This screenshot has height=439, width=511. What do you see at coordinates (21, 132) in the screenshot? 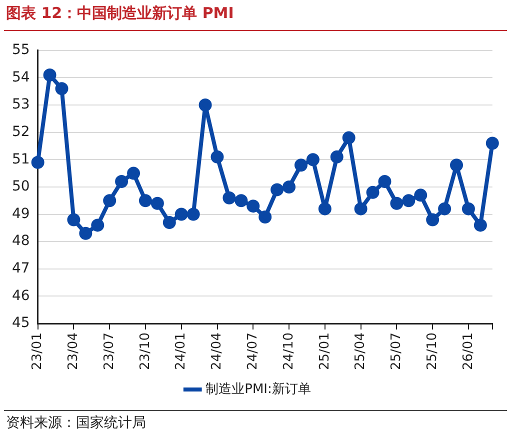
I see `y-tick-label: 52` at bounding box center [21, 132].